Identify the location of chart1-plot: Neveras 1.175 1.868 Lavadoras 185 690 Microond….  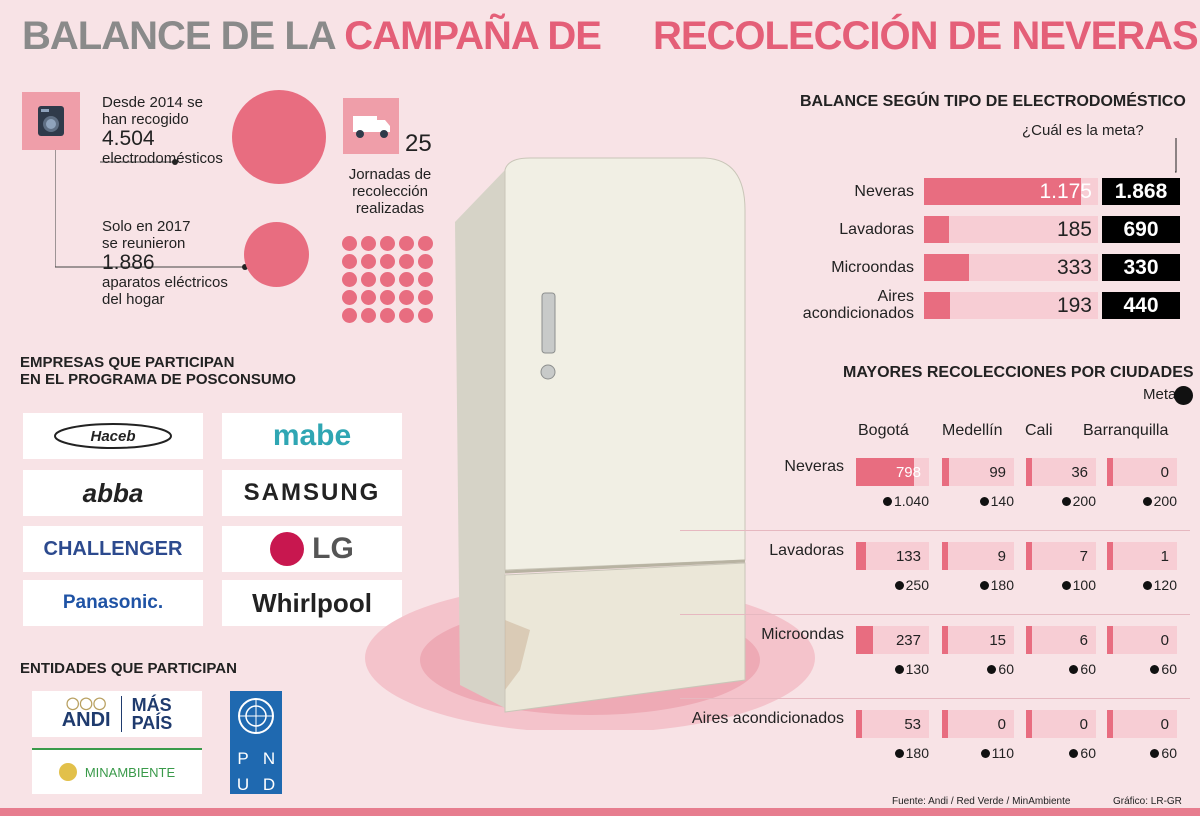
(990, 250).